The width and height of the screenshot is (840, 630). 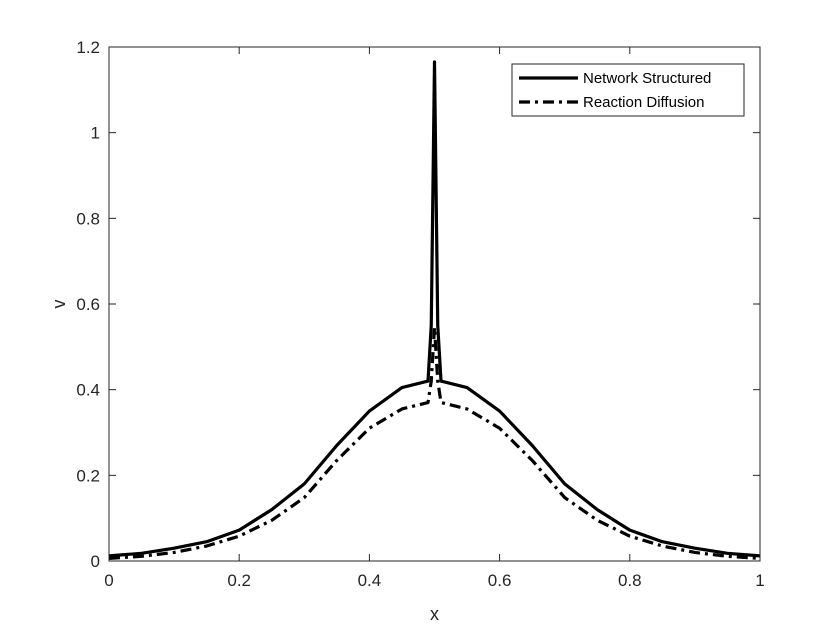 What do you see at coordinates (108, 580) in the screenshot?
I see `x-tick-label: 0` at bounding box center [108, 580].